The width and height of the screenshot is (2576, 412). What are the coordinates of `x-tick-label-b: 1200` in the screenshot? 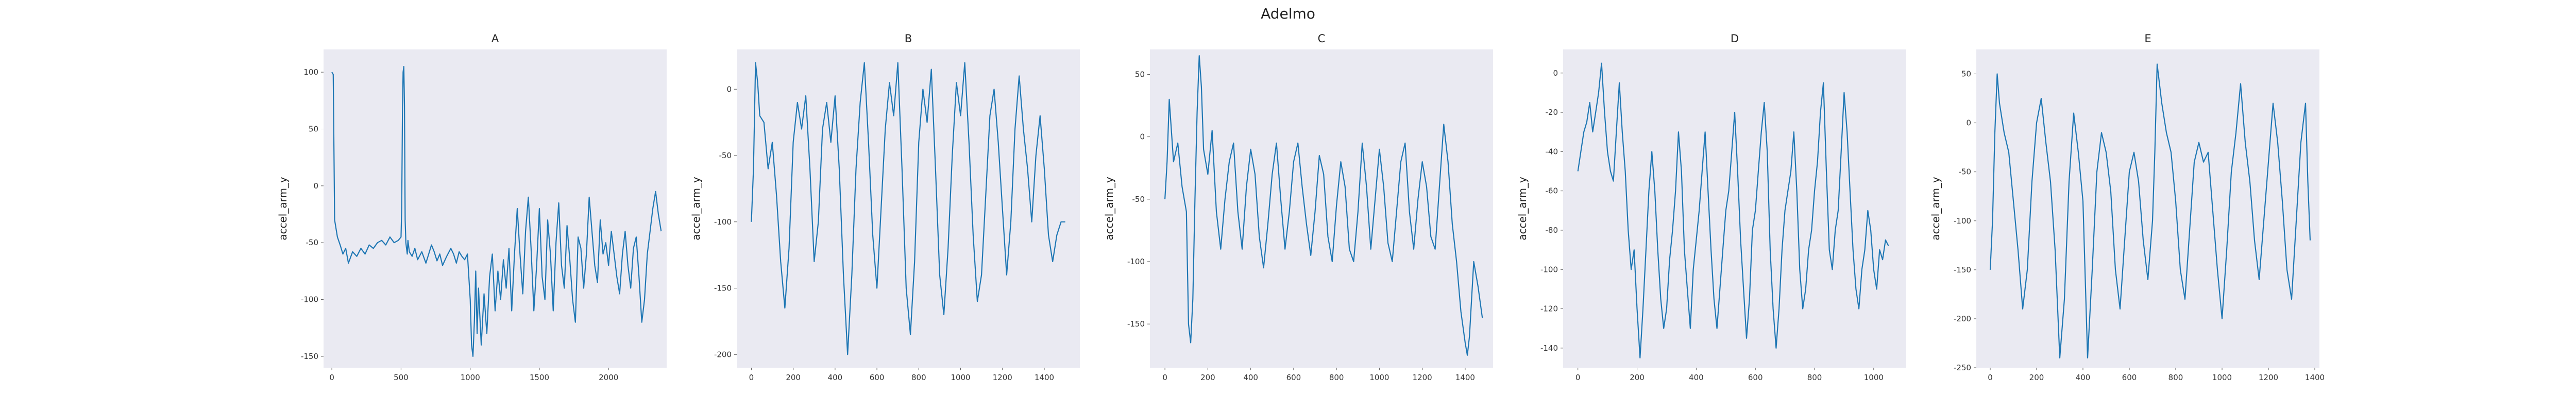 It's located at (1003, 378).